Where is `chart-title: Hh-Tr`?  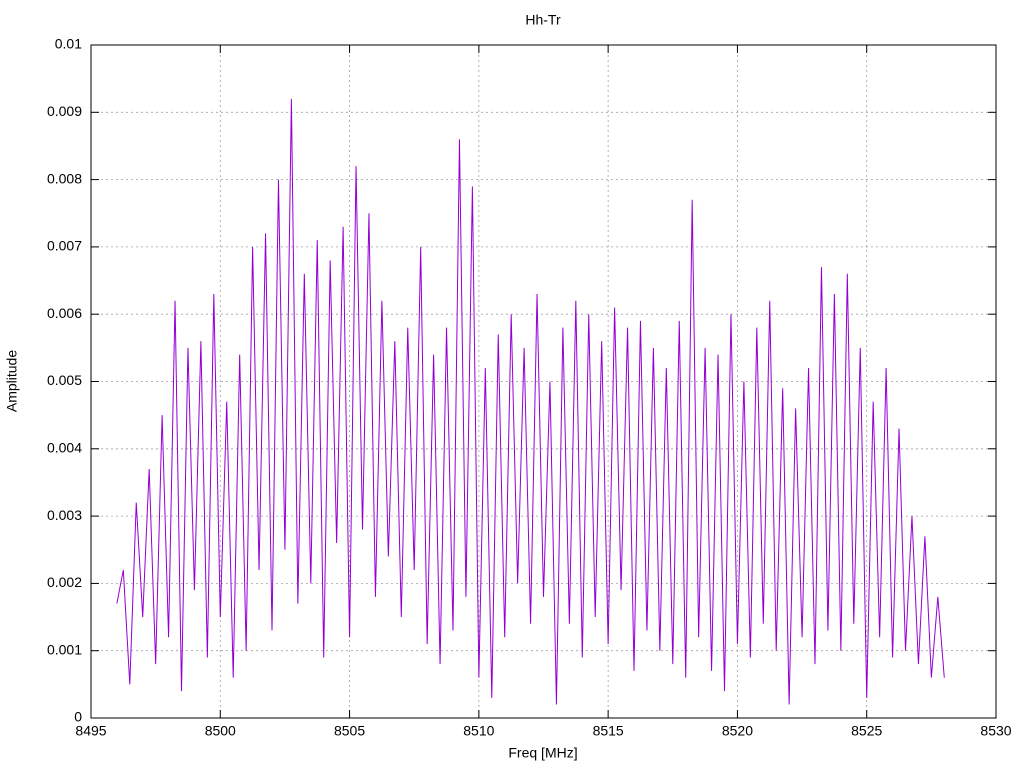
chart-title: Hh-Tr is located at coordinates (543, 20).